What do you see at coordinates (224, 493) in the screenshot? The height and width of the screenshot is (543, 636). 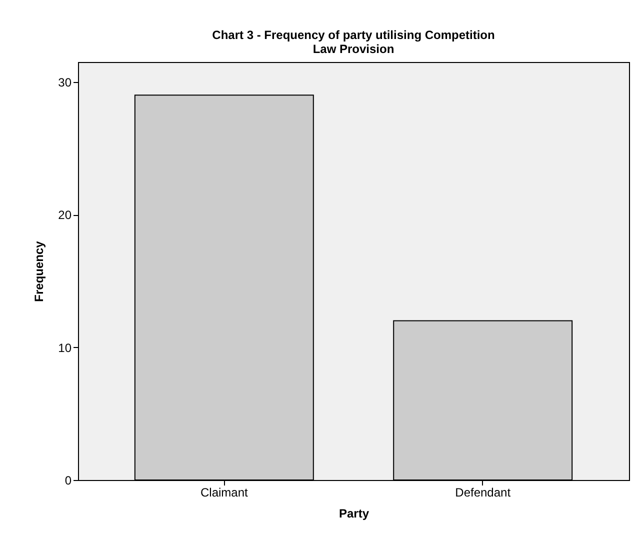 I see `x-tick-label: Claimant` at bounding box center [224, 493].